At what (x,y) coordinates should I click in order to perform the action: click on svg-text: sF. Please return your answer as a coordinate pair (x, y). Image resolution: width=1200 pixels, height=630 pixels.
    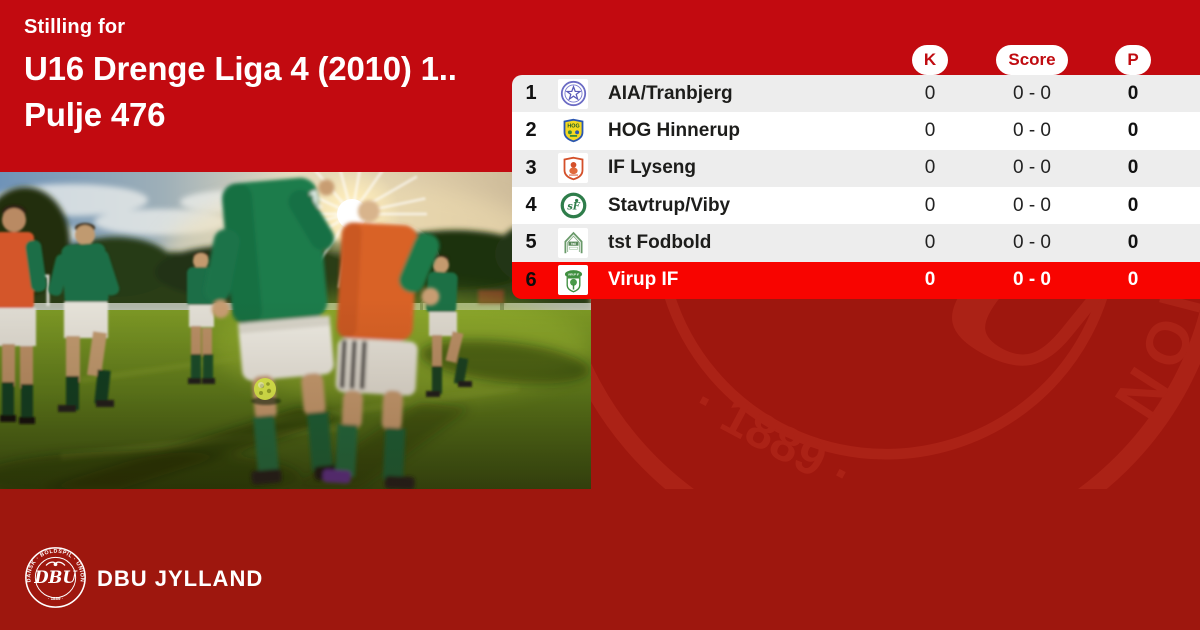
    Looking at the image, I should click on (574, 207).